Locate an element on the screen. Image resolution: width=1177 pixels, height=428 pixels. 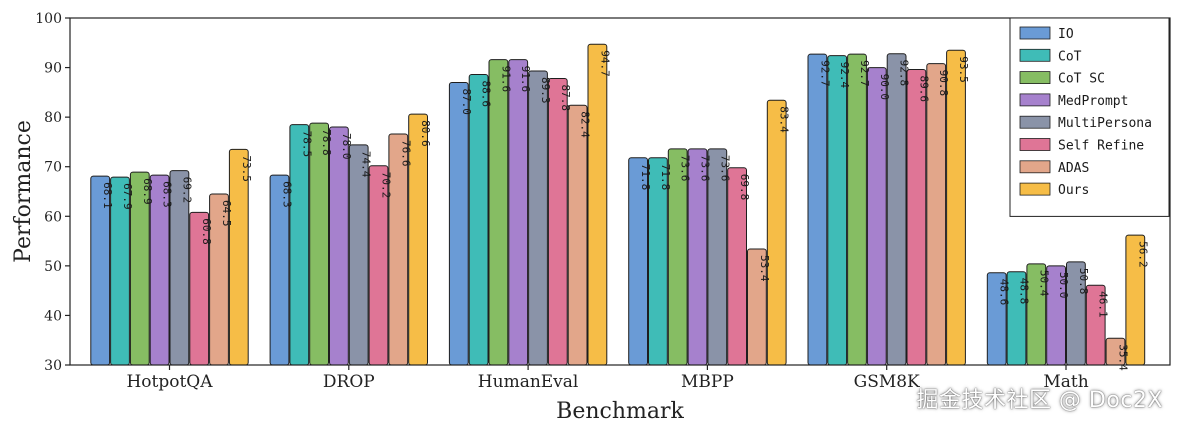
bar-value-label: 64.5 is located at coordinates (226, 213).